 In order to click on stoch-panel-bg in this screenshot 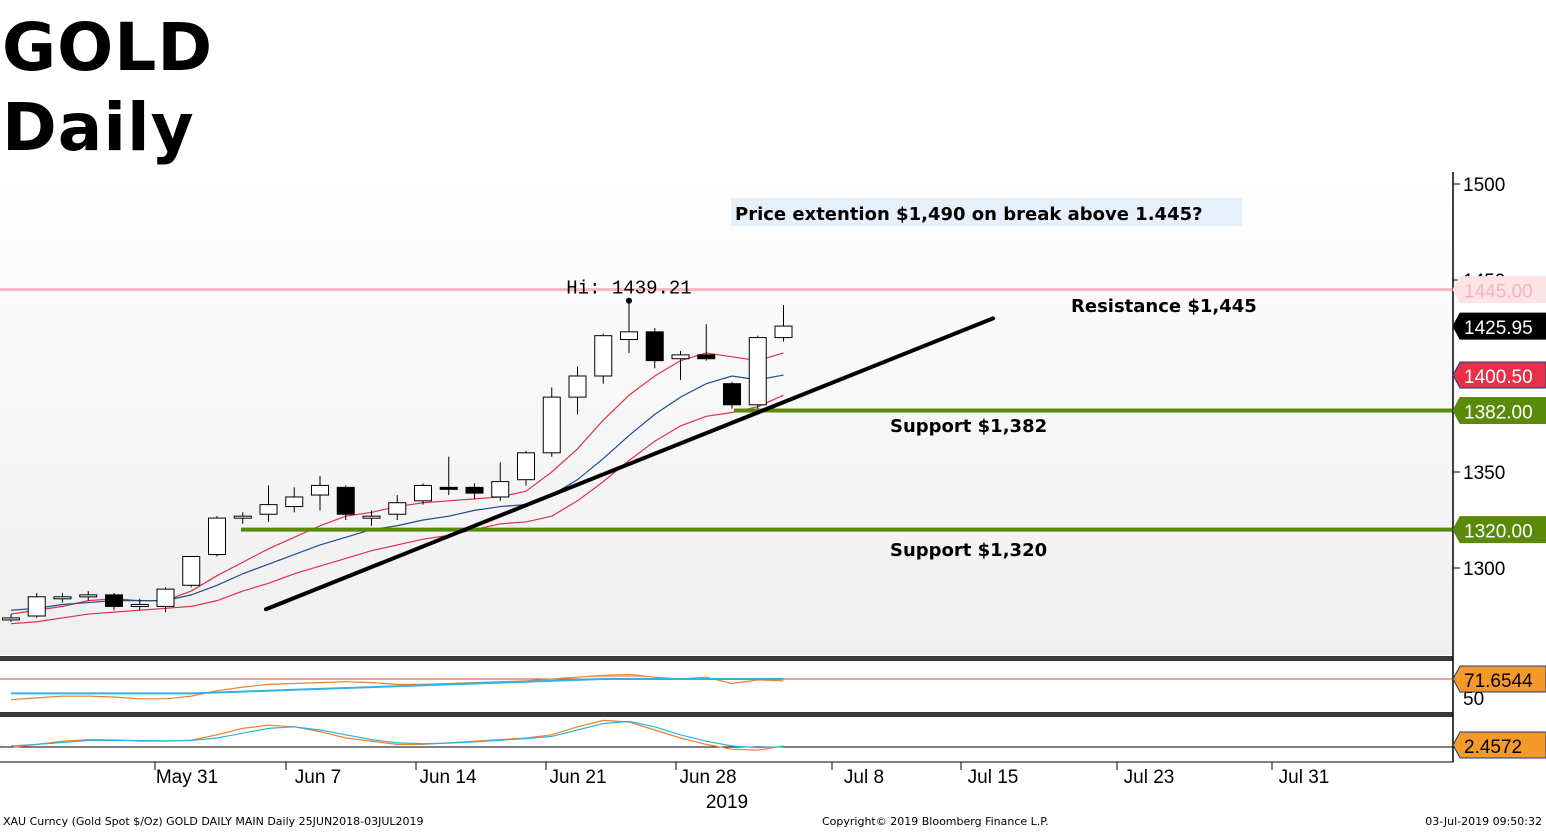, I will do `click(726, 739)`.